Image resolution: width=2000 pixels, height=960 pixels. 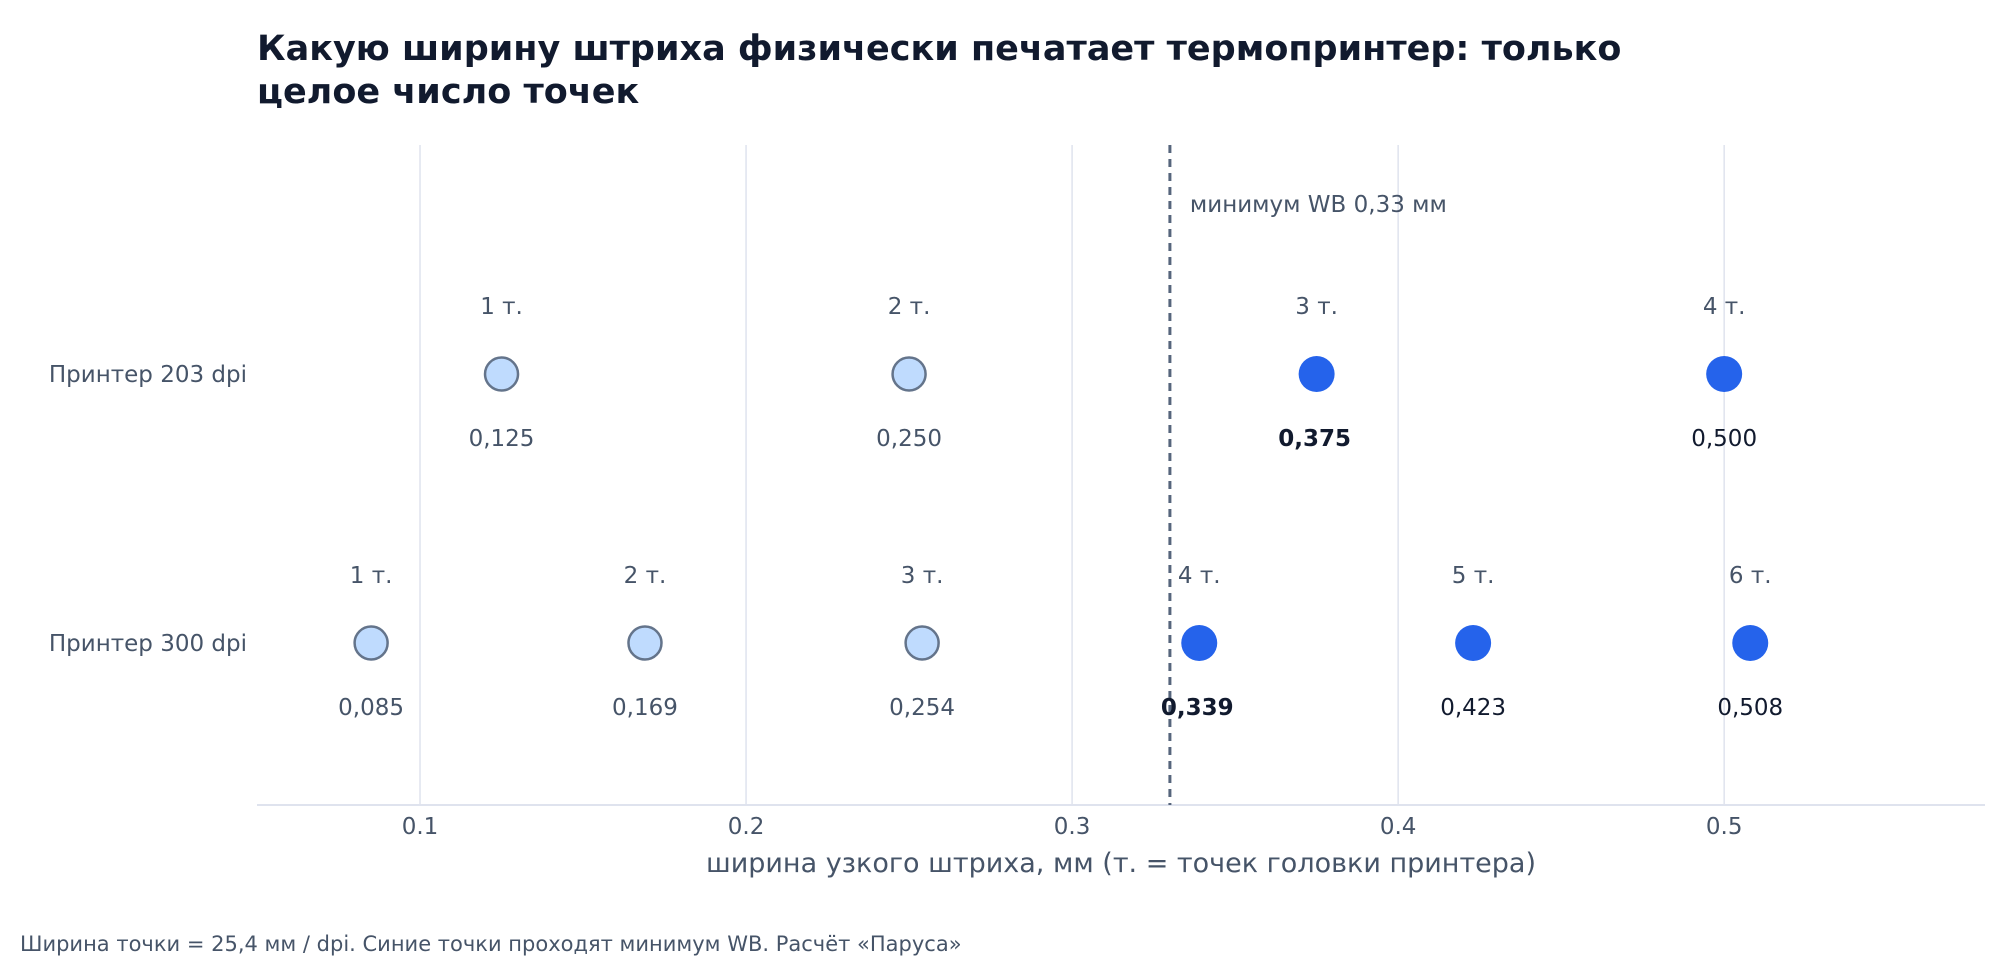 What do you see at coordinates (1473, 576) in the screenshot?
I see `dot-count-label: 5 т.` at bounding box center [1473, 576].